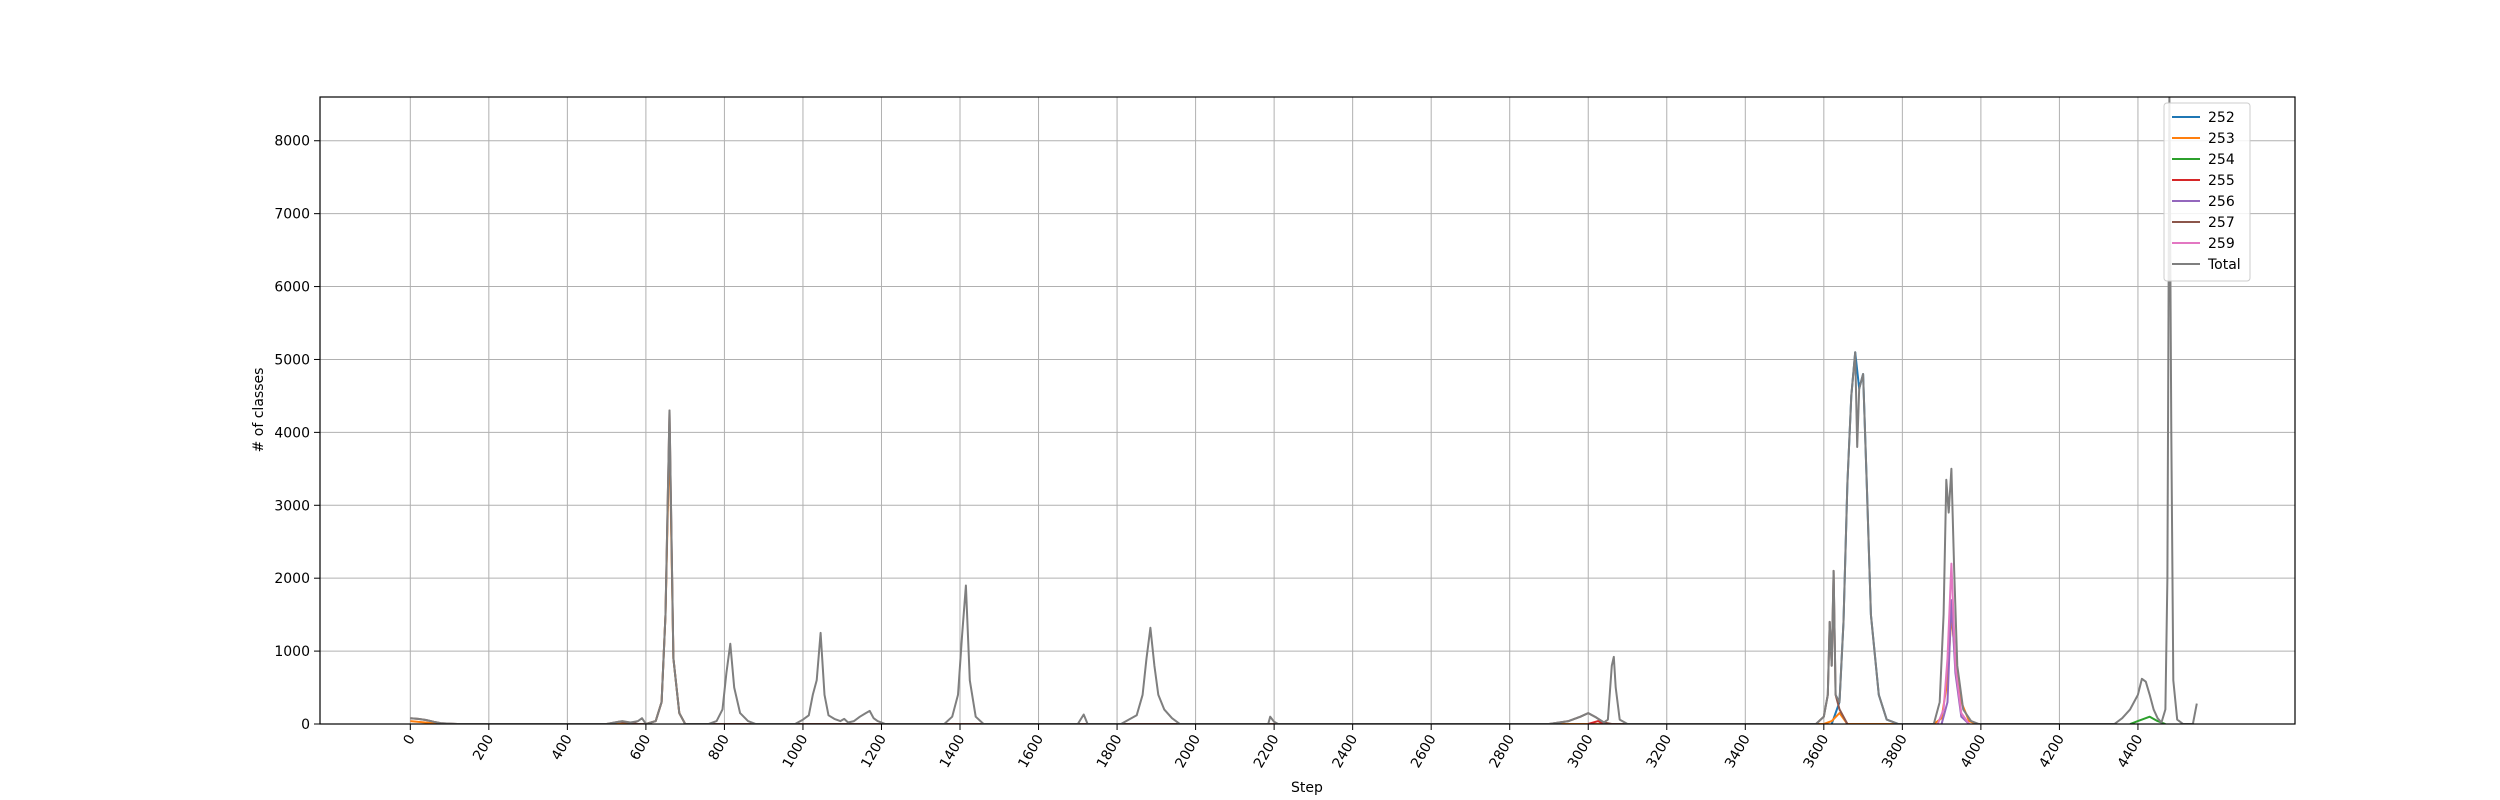 The image size is (2500, 800). Describe the element at coordinates (2221, 118) in the screenshot. I see `legend-label: 252` at that location.